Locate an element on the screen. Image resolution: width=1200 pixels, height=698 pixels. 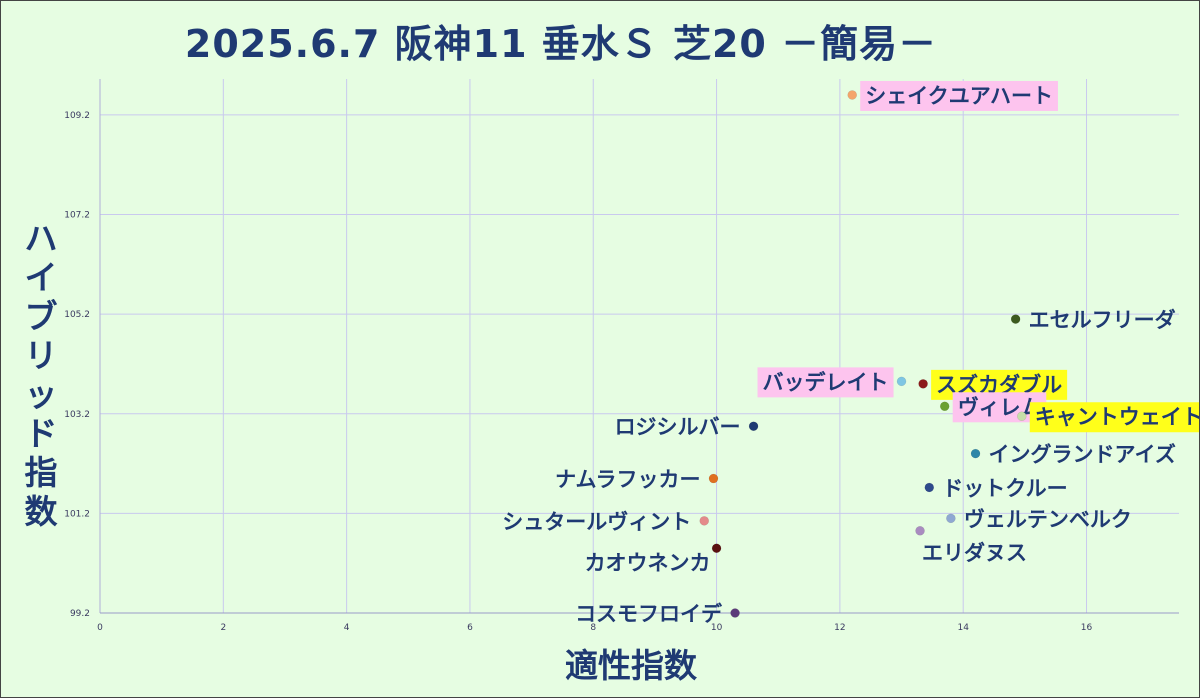
x-tick-label: 2 is located at coordinates (223, 628).